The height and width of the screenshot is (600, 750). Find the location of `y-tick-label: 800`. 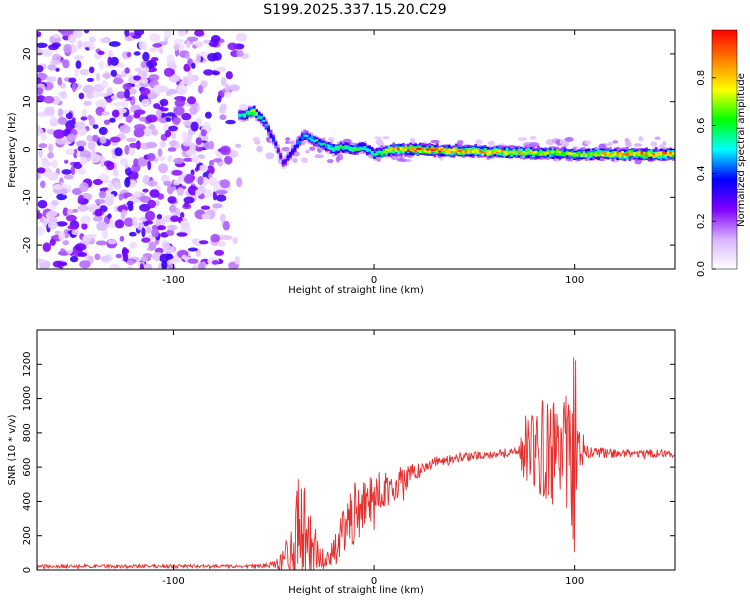

y-tick-label: 800 is located at coordinates (27, 432).